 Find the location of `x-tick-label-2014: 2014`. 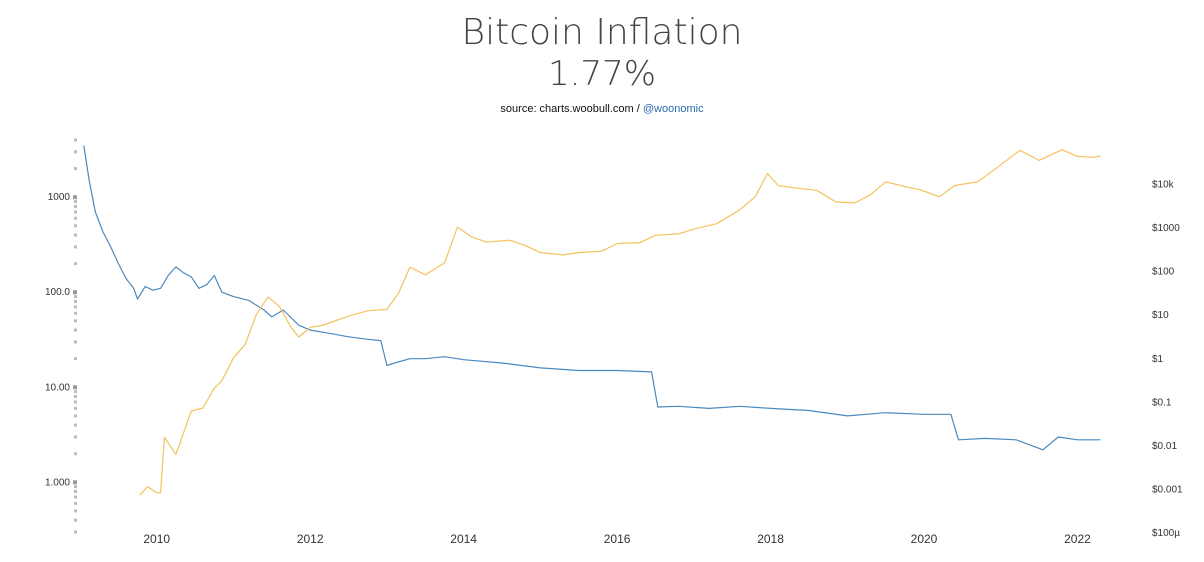

x-tick-label-2014: 2014 is located at coordinates (463, 539).